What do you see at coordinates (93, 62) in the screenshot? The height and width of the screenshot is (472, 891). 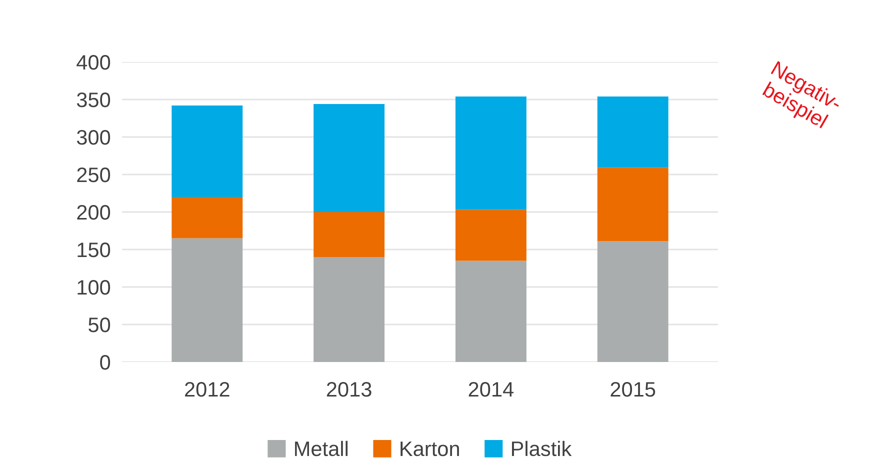 I see `y-tick-label: 400` at bounding box center [93, 62].